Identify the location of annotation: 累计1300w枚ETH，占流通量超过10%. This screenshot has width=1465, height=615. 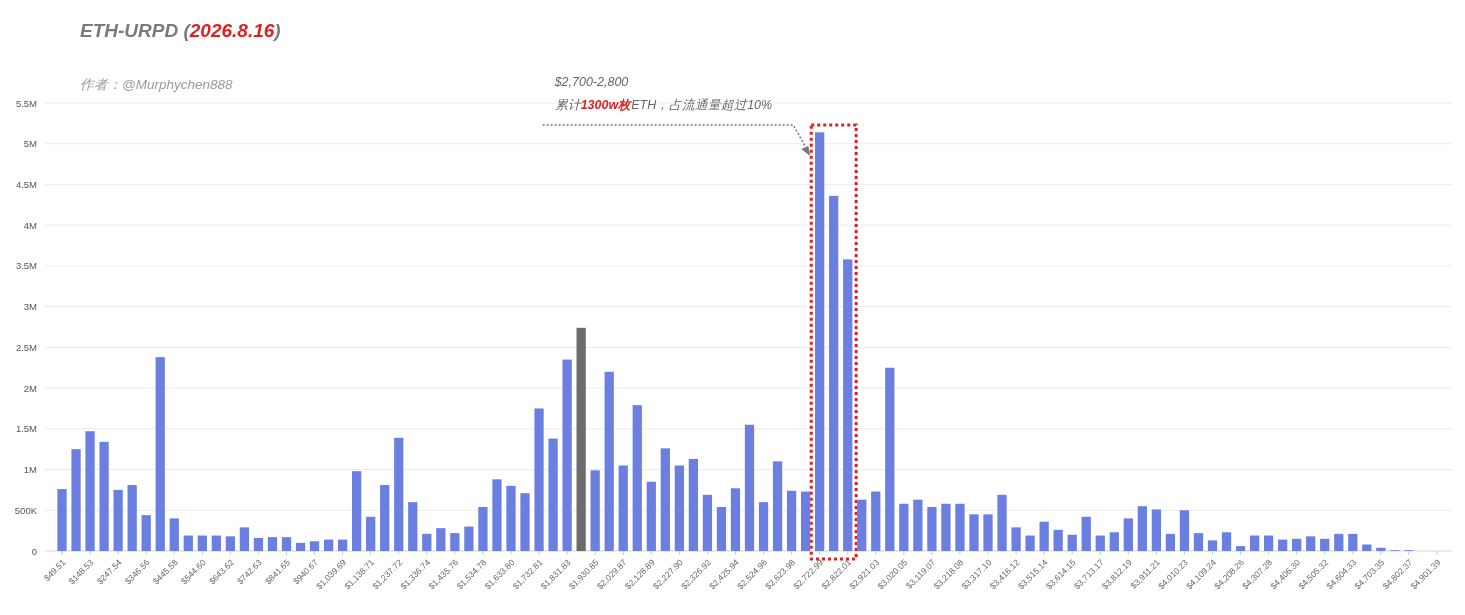
(663, 105).